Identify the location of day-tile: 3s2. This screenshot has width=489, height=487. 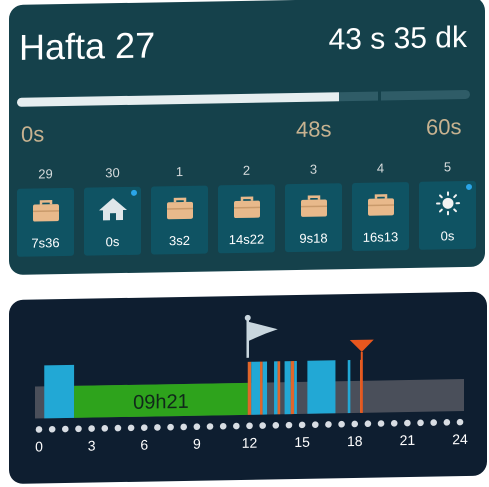
(179, 220).